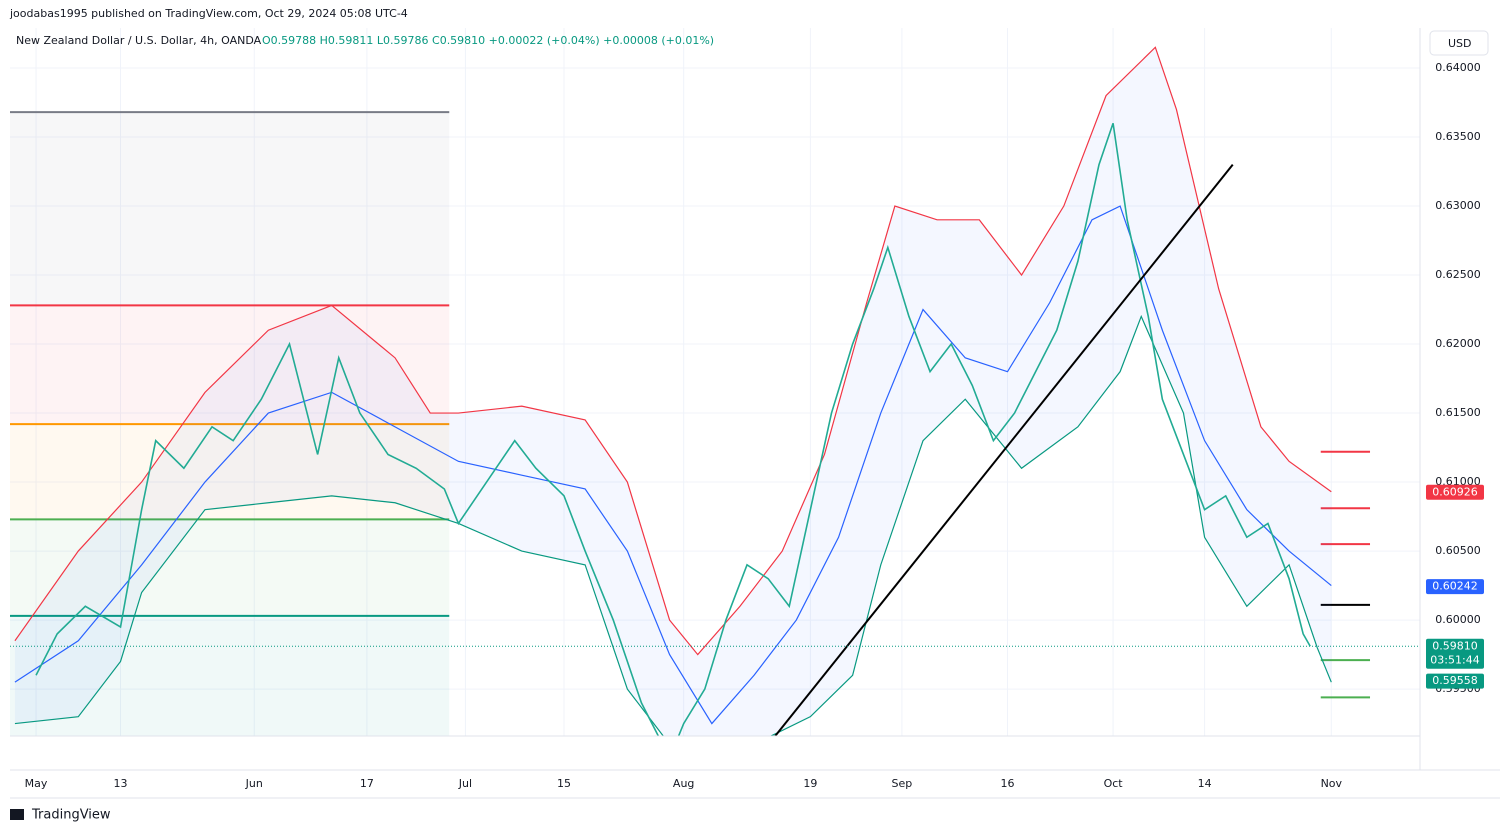 The height and width of the screenshot is (836, 1500). What do you see at coordinates (1007, 783) in the screenshot?
I see `x-tick-label: 16` at bounding box center [1007, 783].